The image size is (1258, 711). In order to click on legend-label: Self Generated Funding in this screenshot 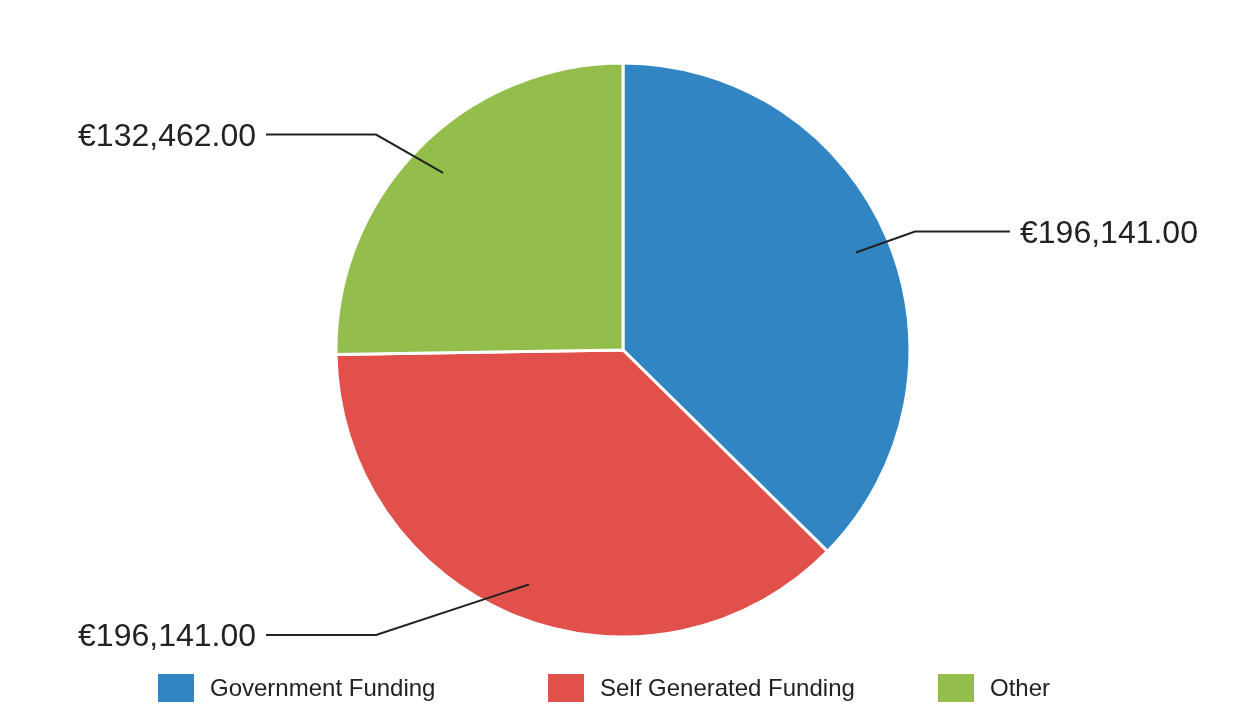, I will do `click(727, 688)`.